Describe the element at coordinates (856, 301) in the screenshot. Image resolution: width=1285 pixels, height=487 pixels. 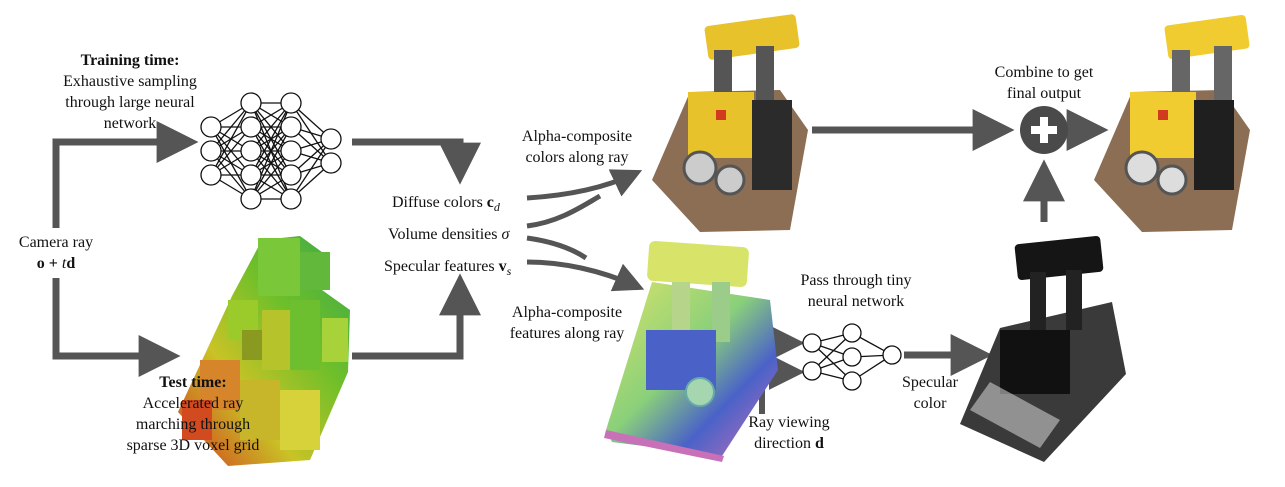
I see `tiny-net-line-2: neural network` at that location.